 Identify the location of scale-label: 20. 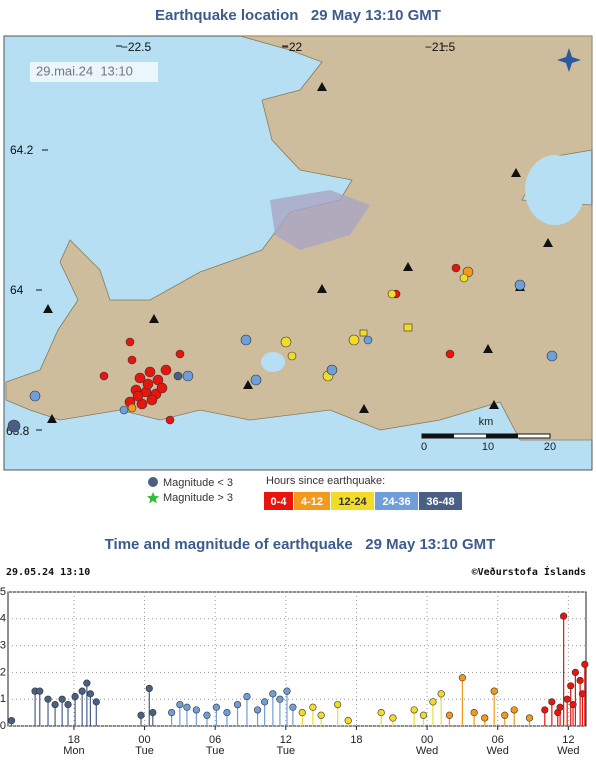
(550, 447).